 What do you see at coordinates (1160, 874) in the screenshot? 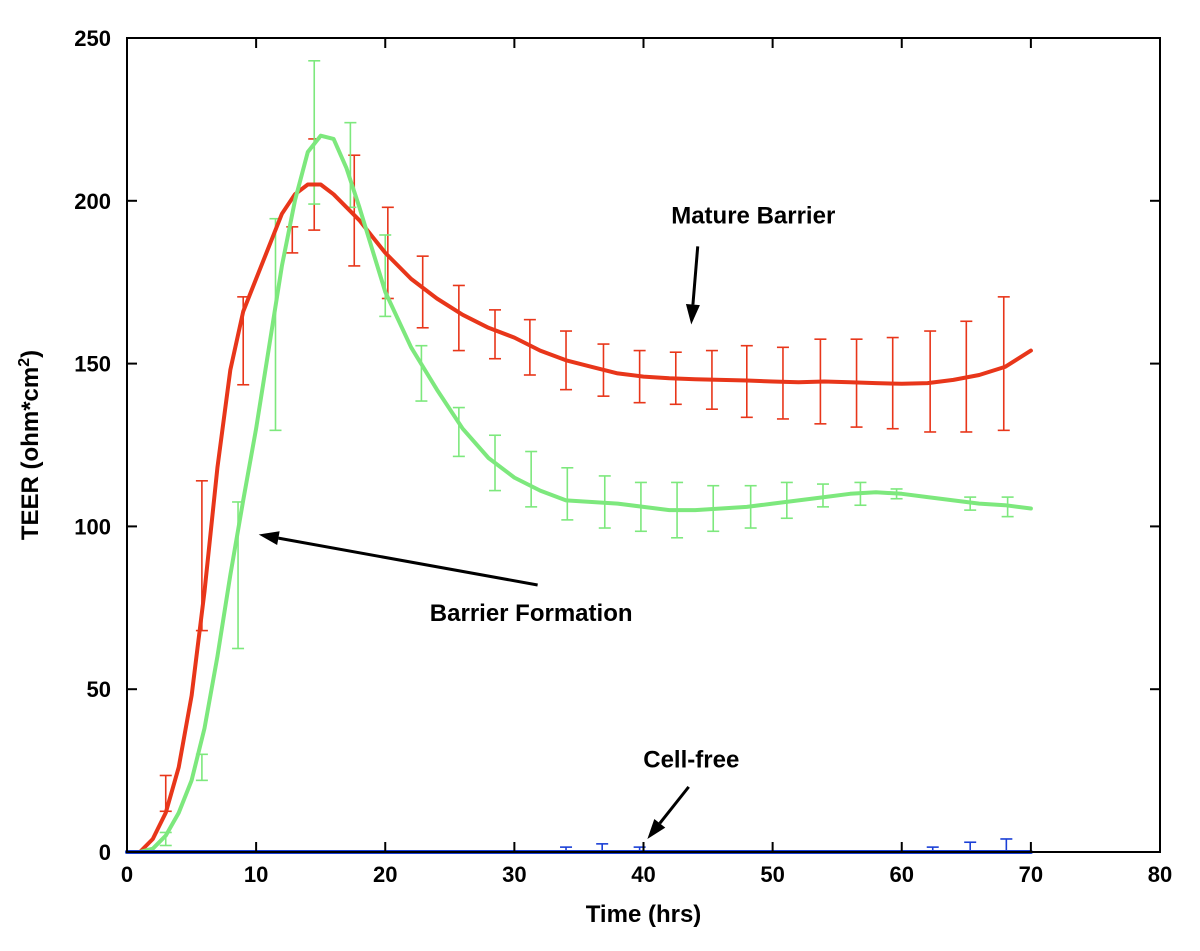
I see `x-tick-label: 80` at bounding box center [1160, 874].